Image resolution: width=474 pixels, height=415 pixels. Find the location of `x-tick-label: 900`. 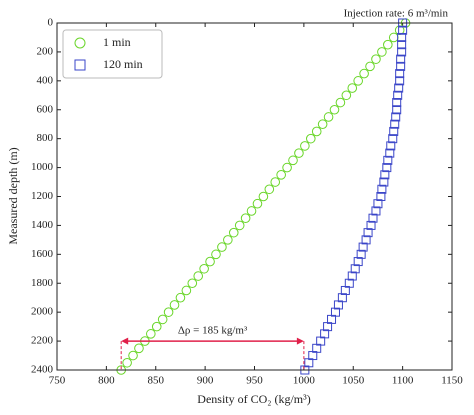

x-tick-label: 900 is located at coordinates (205, 381).